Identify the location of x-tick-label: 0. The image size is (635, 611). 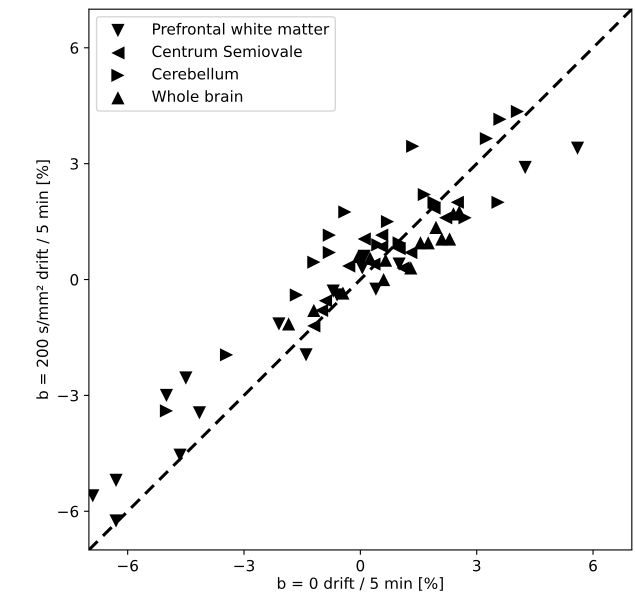
(360, 566).